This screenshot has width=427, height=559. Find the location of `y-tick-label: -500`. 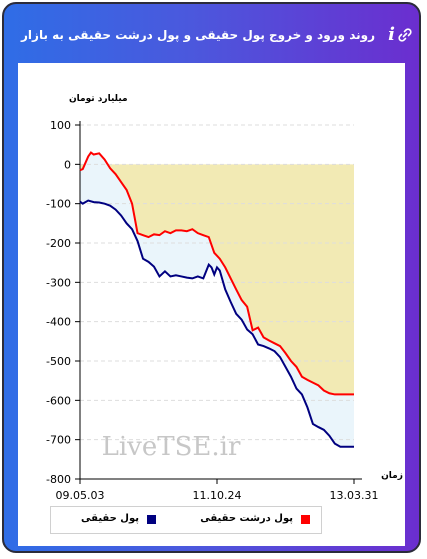

y-tick-label: -500 is located at coordinates (58, 361).